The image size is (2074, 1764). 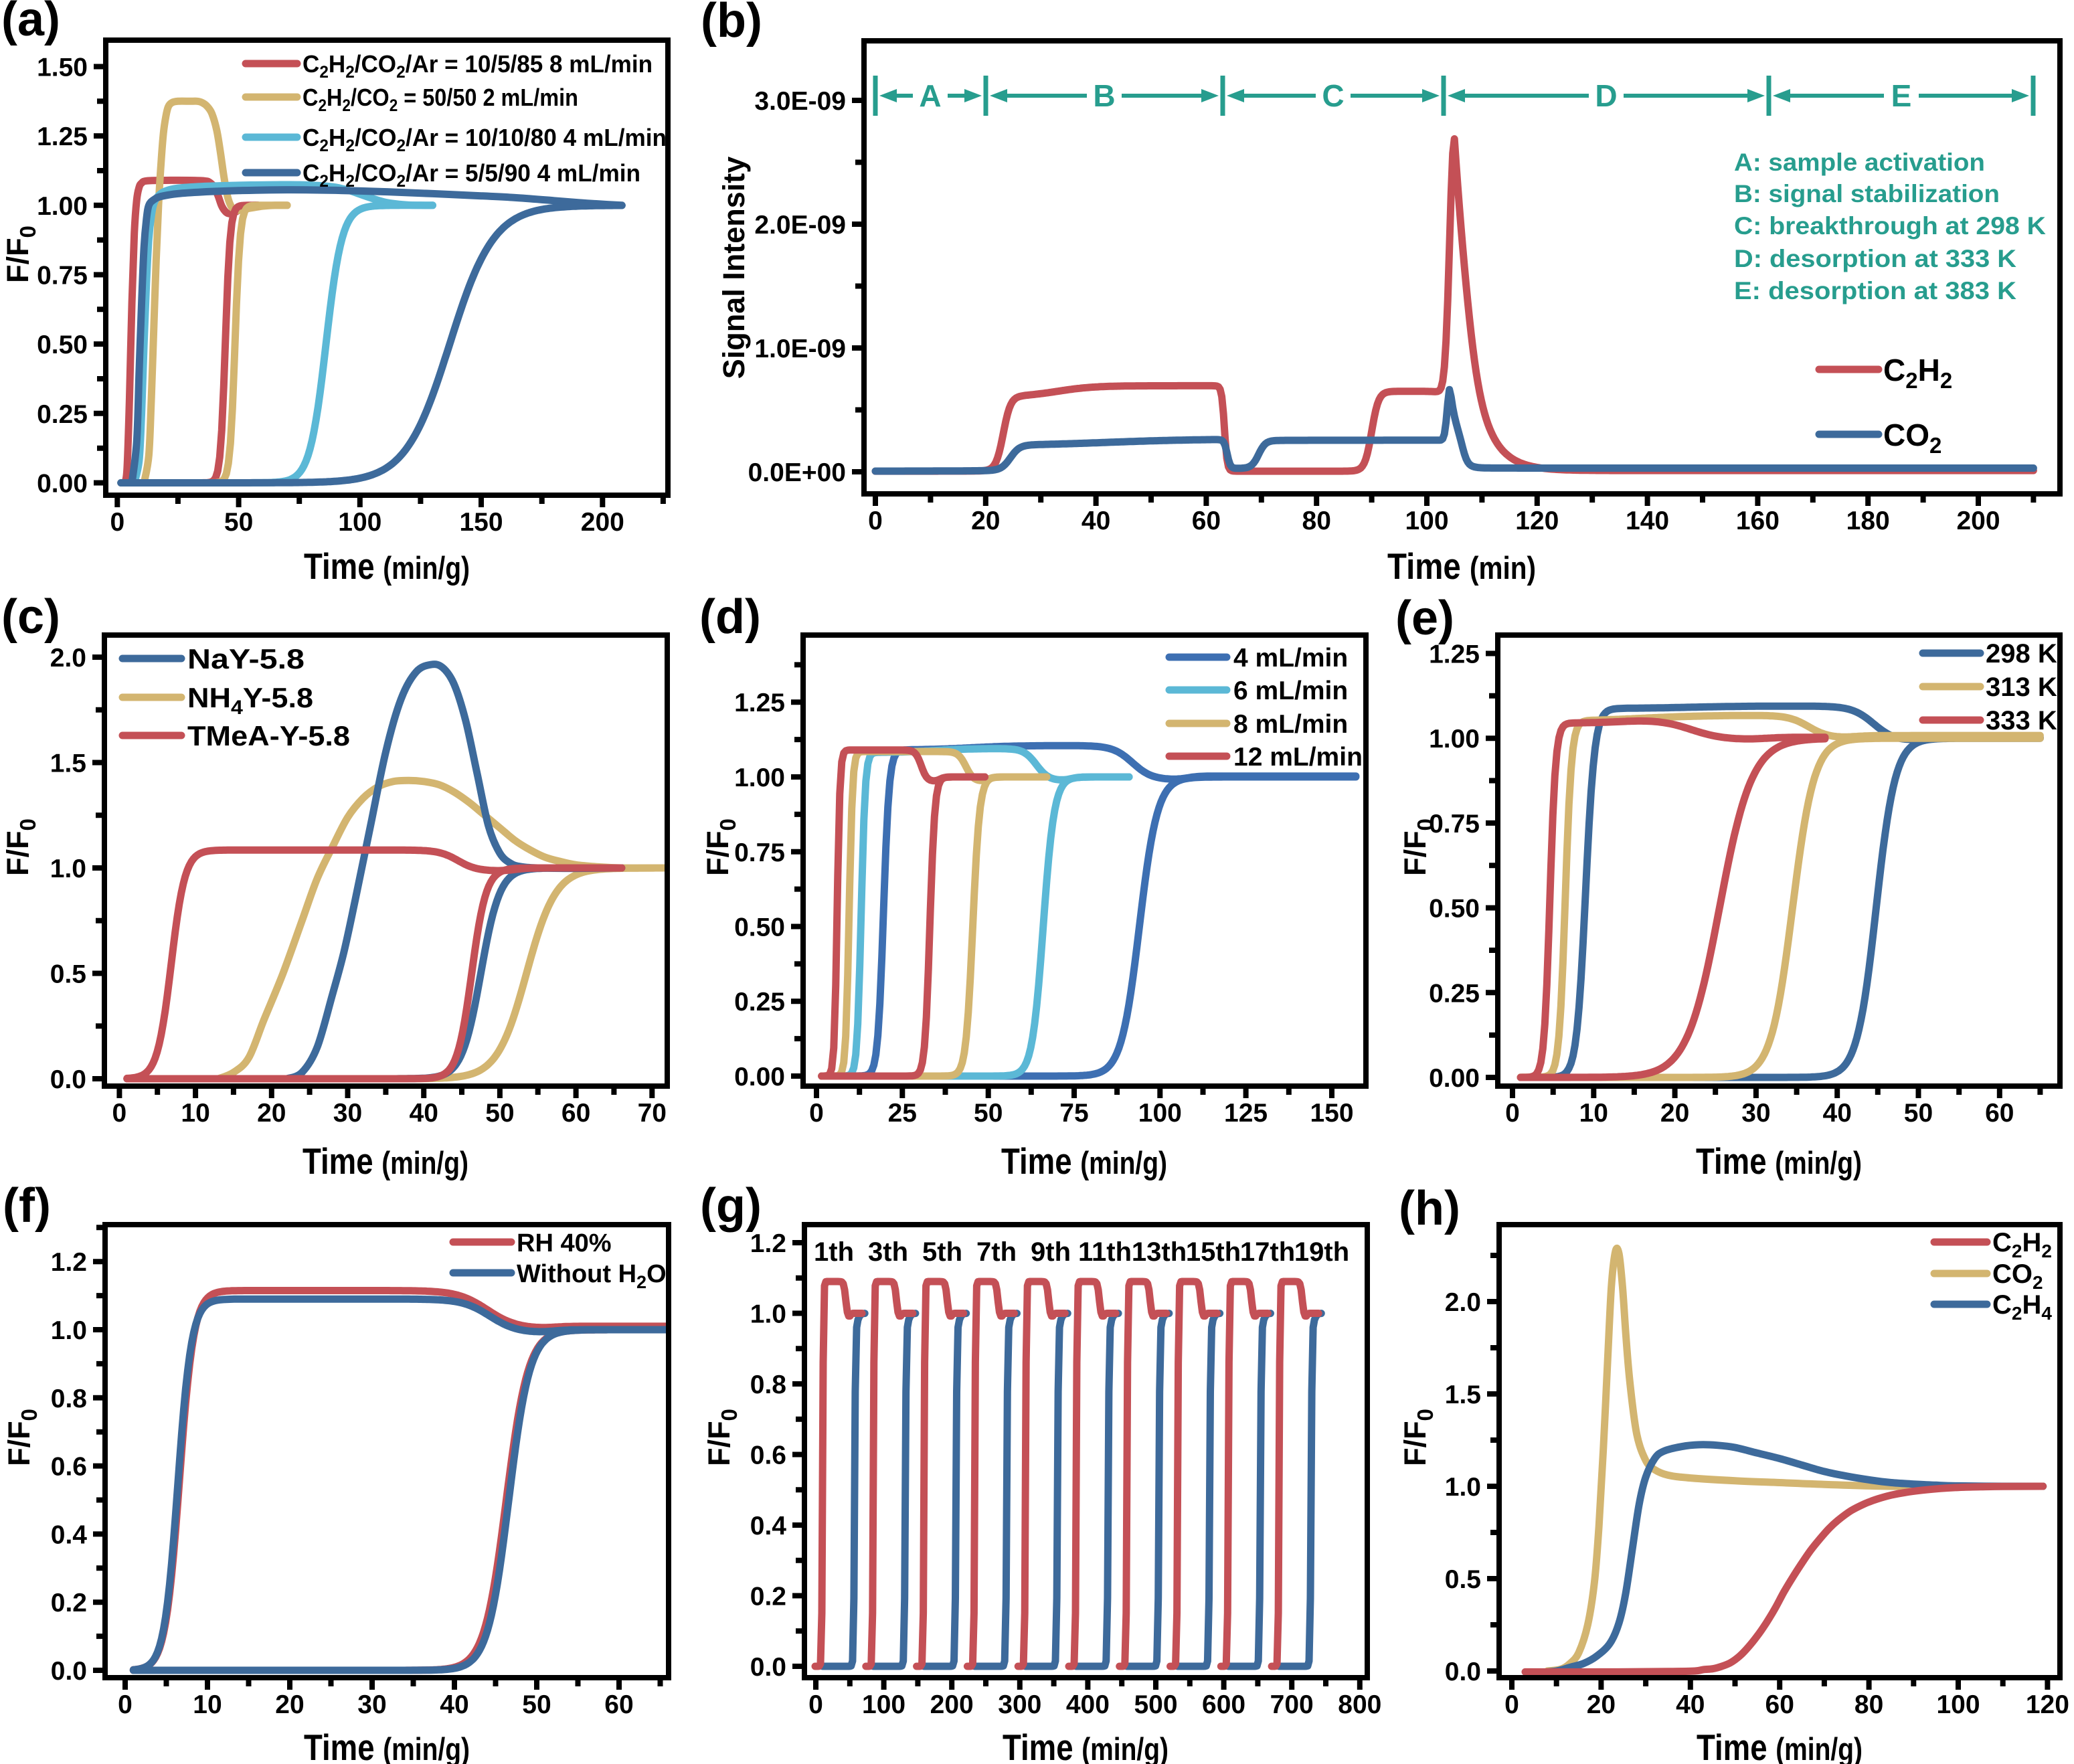 I want to click on svg-text: 800, so click(x=1359, y=1705).